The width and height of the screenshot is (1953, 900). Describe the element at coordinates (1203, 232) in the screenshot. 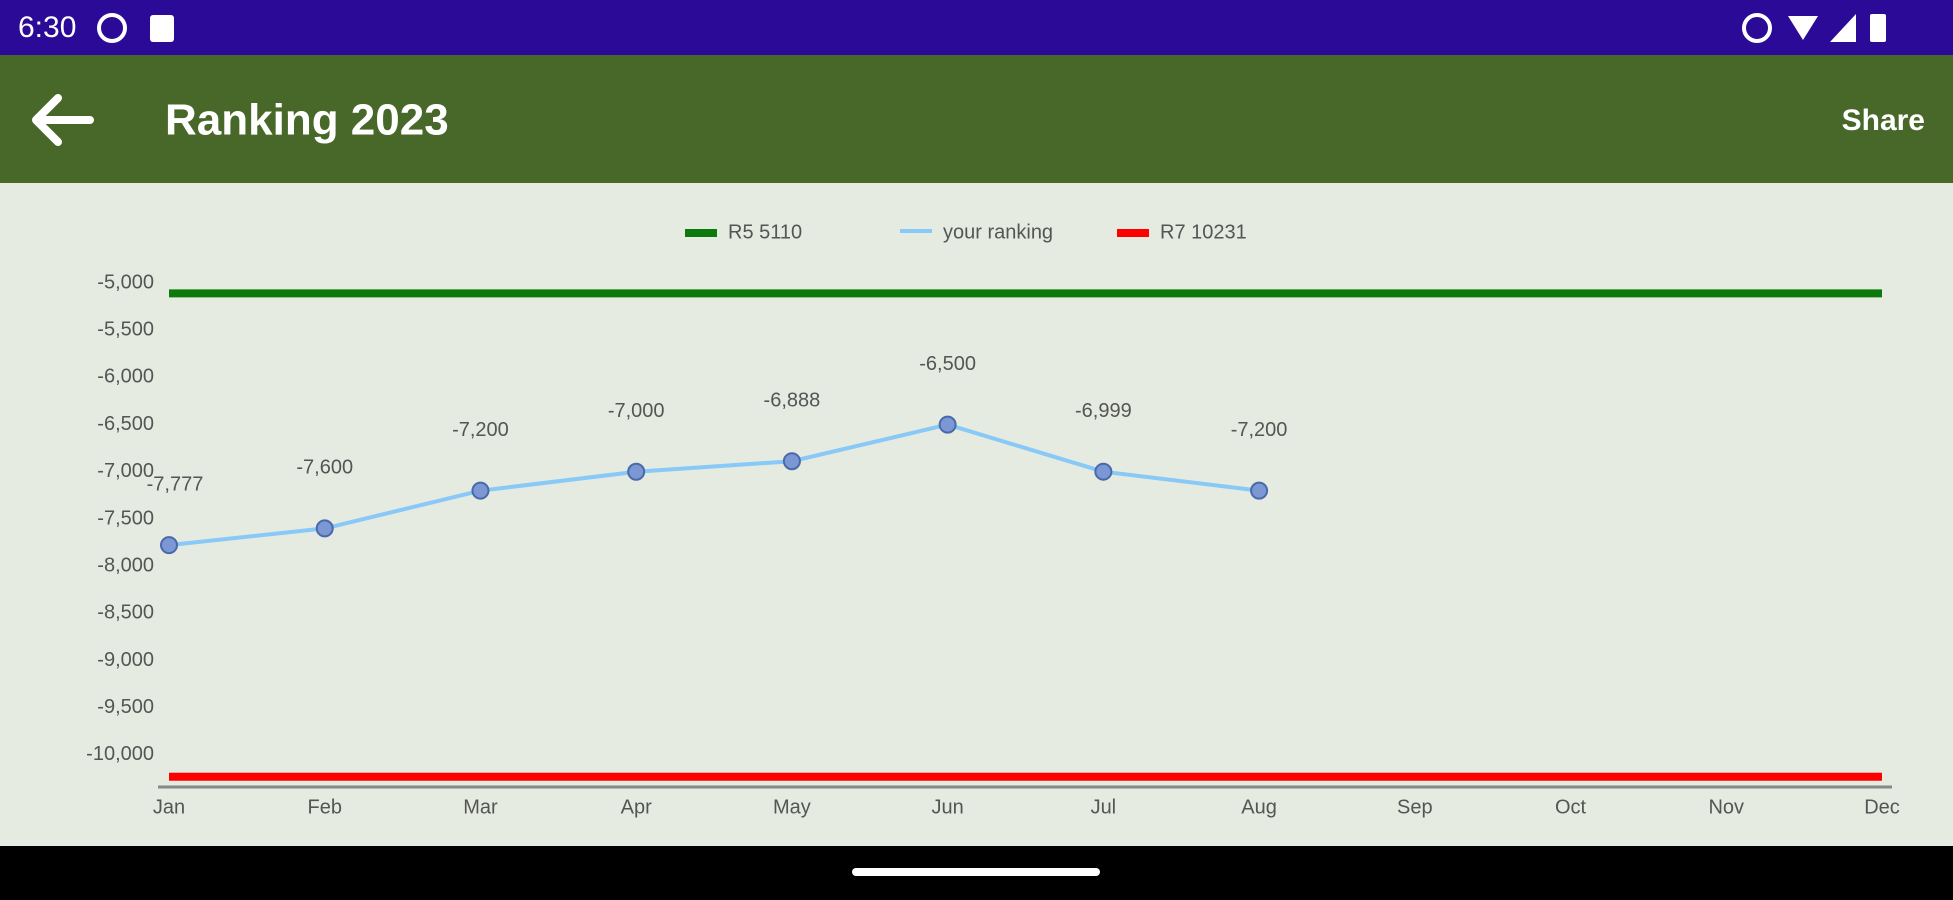

I see `legend-label: R7 10231` at that location.